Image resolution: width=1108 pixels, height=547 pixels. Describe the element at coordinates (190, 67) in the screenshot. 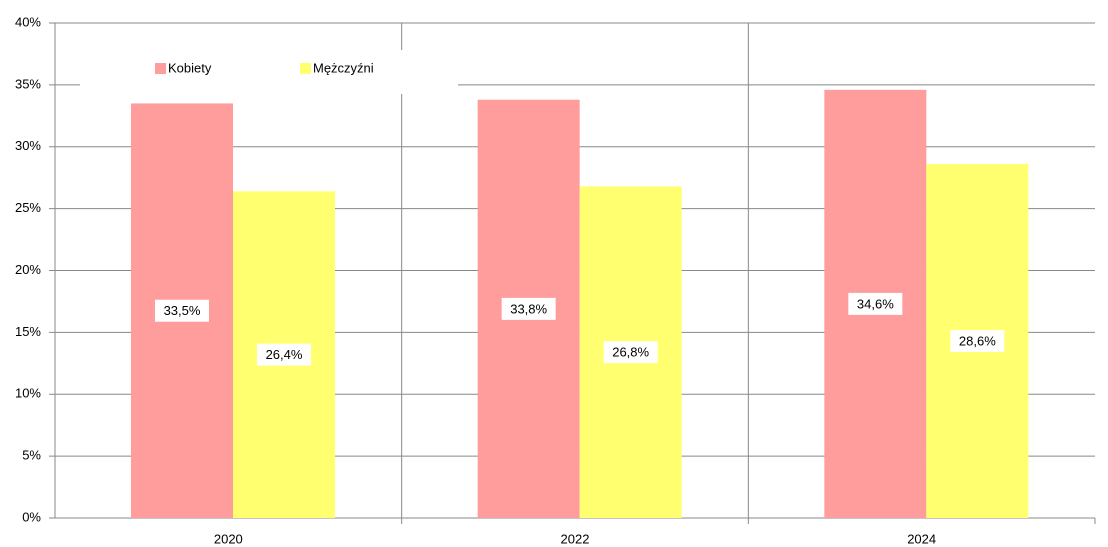

I see `legend-label: Kobiety` at that location.